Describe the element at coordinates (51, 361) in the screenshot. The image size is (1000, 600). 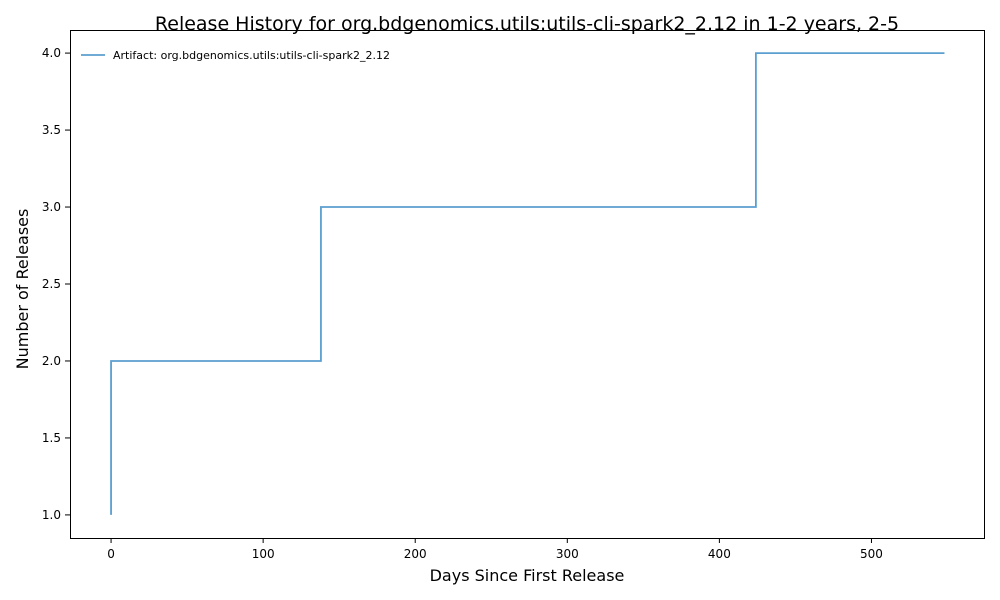
I see `y-tick-label: 2.0` at that location.